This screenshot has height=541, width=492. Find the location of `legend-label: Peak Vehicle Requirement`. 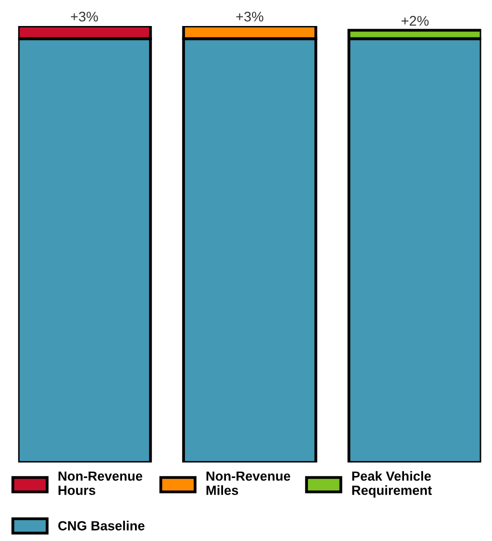

legend-label: Peak Vehicle Requirement is located at coordinates (392, 484).